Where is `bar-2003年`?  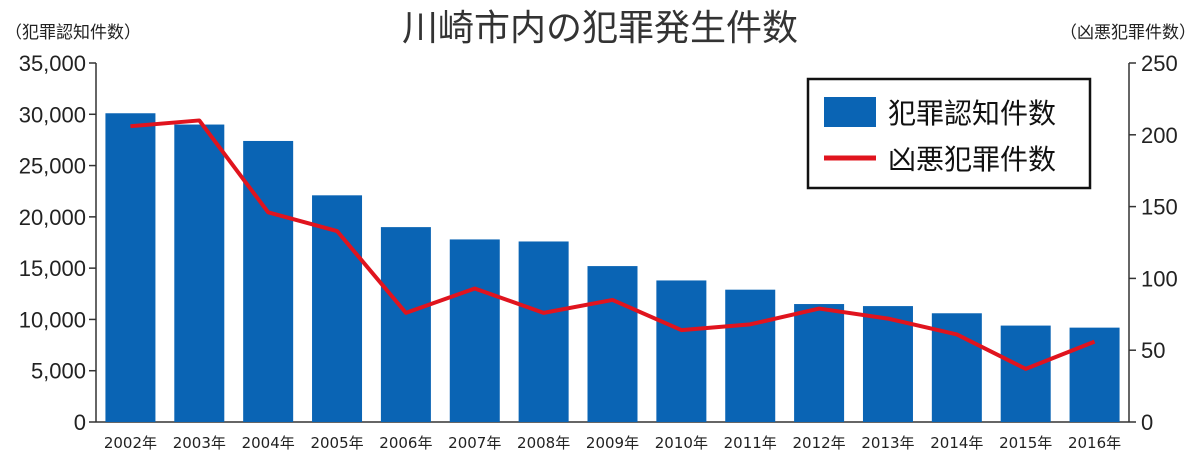 bar-2003年 is located at coordinates (199, 273).